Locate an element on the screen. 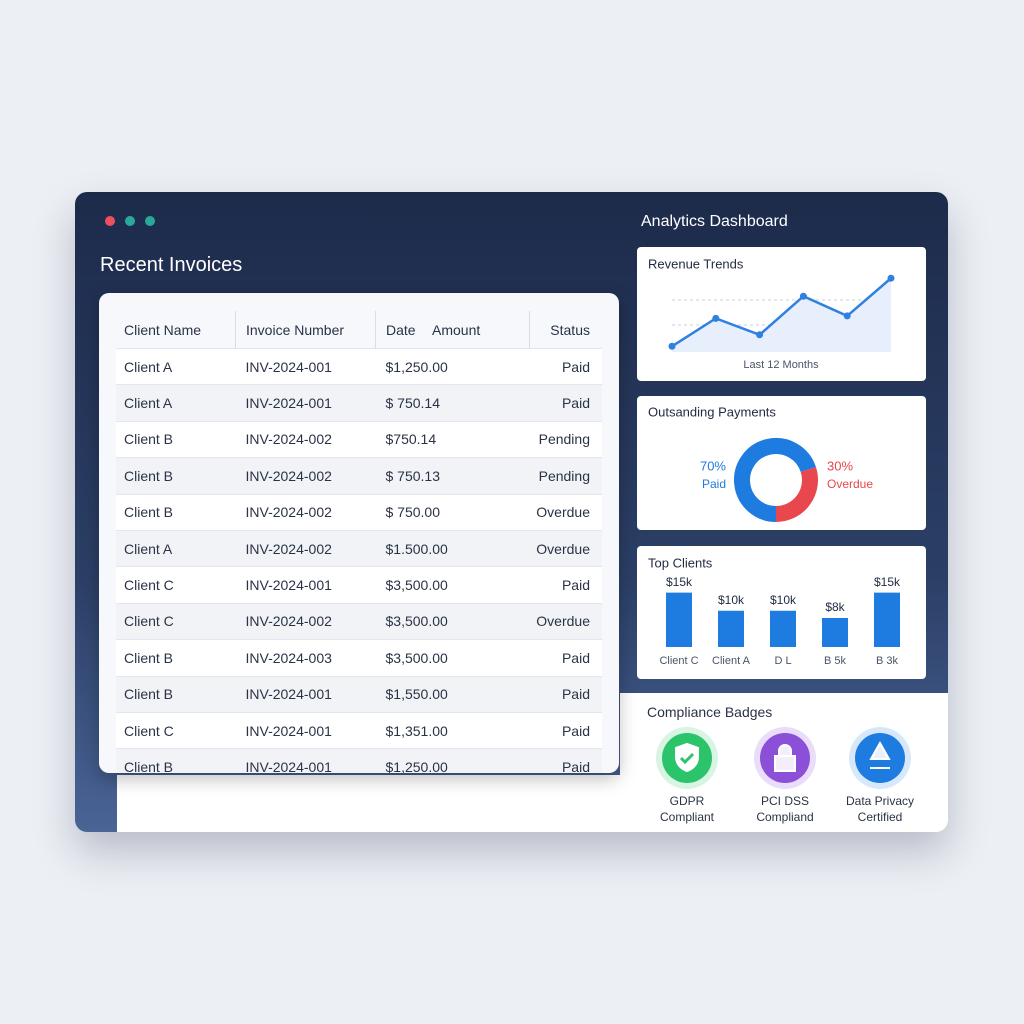 This screenshot has width=1024, height=1024. table-row: Client A INV-2024-001 $1,250.00 Paid is located at coordinates (359, 366).